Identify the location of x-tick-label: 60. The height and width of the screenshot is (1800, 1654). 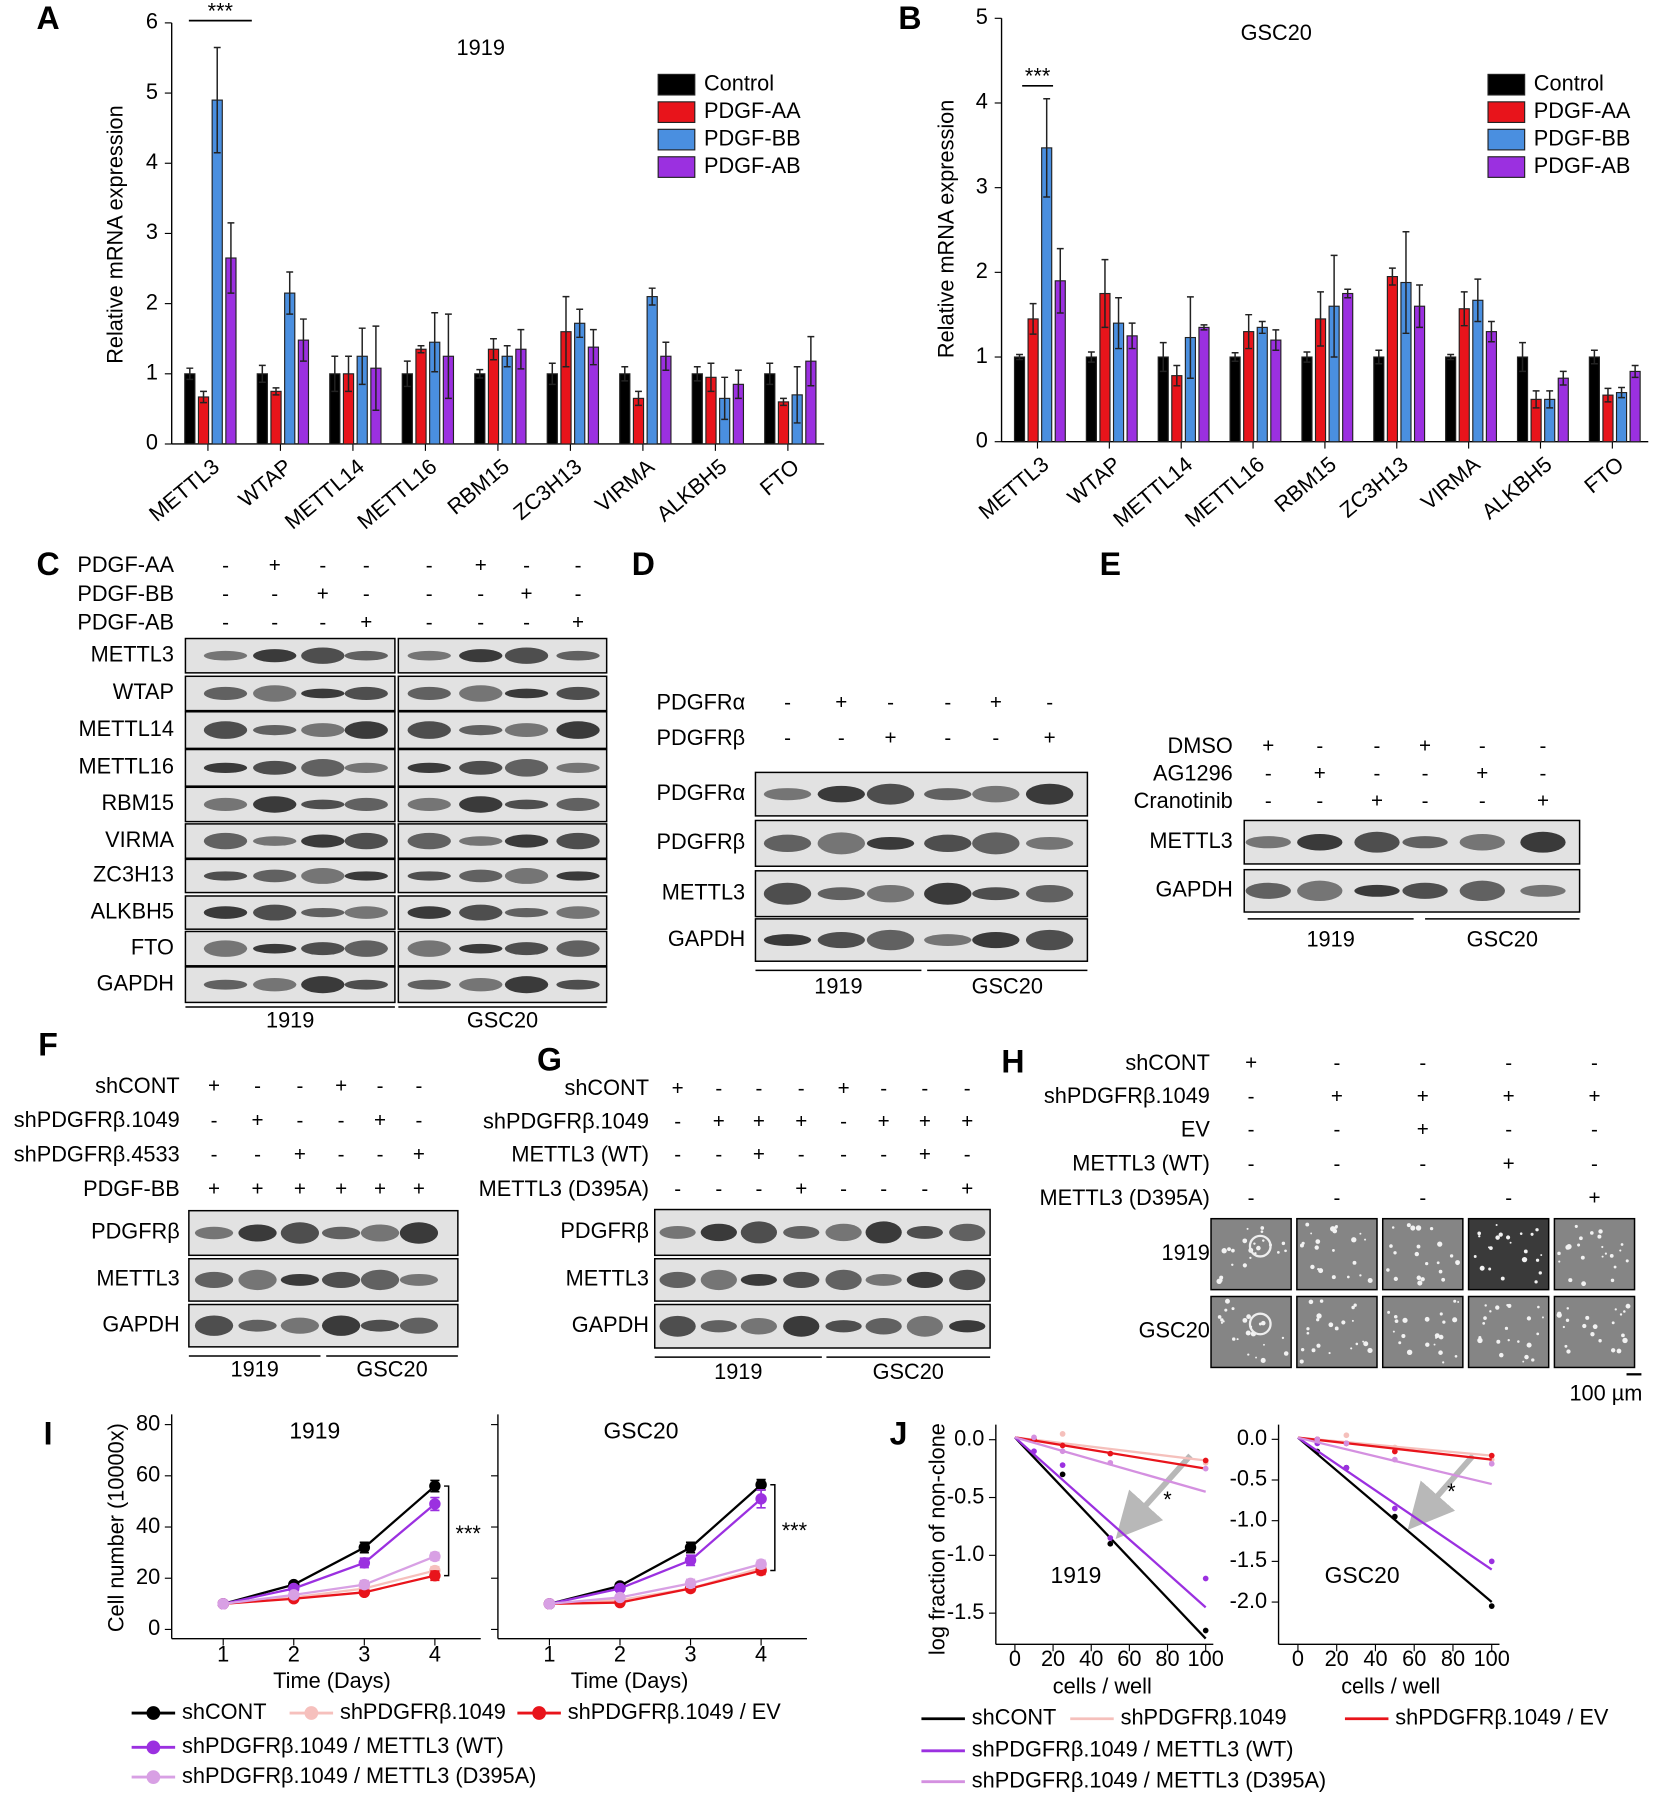
(1414, 1658).